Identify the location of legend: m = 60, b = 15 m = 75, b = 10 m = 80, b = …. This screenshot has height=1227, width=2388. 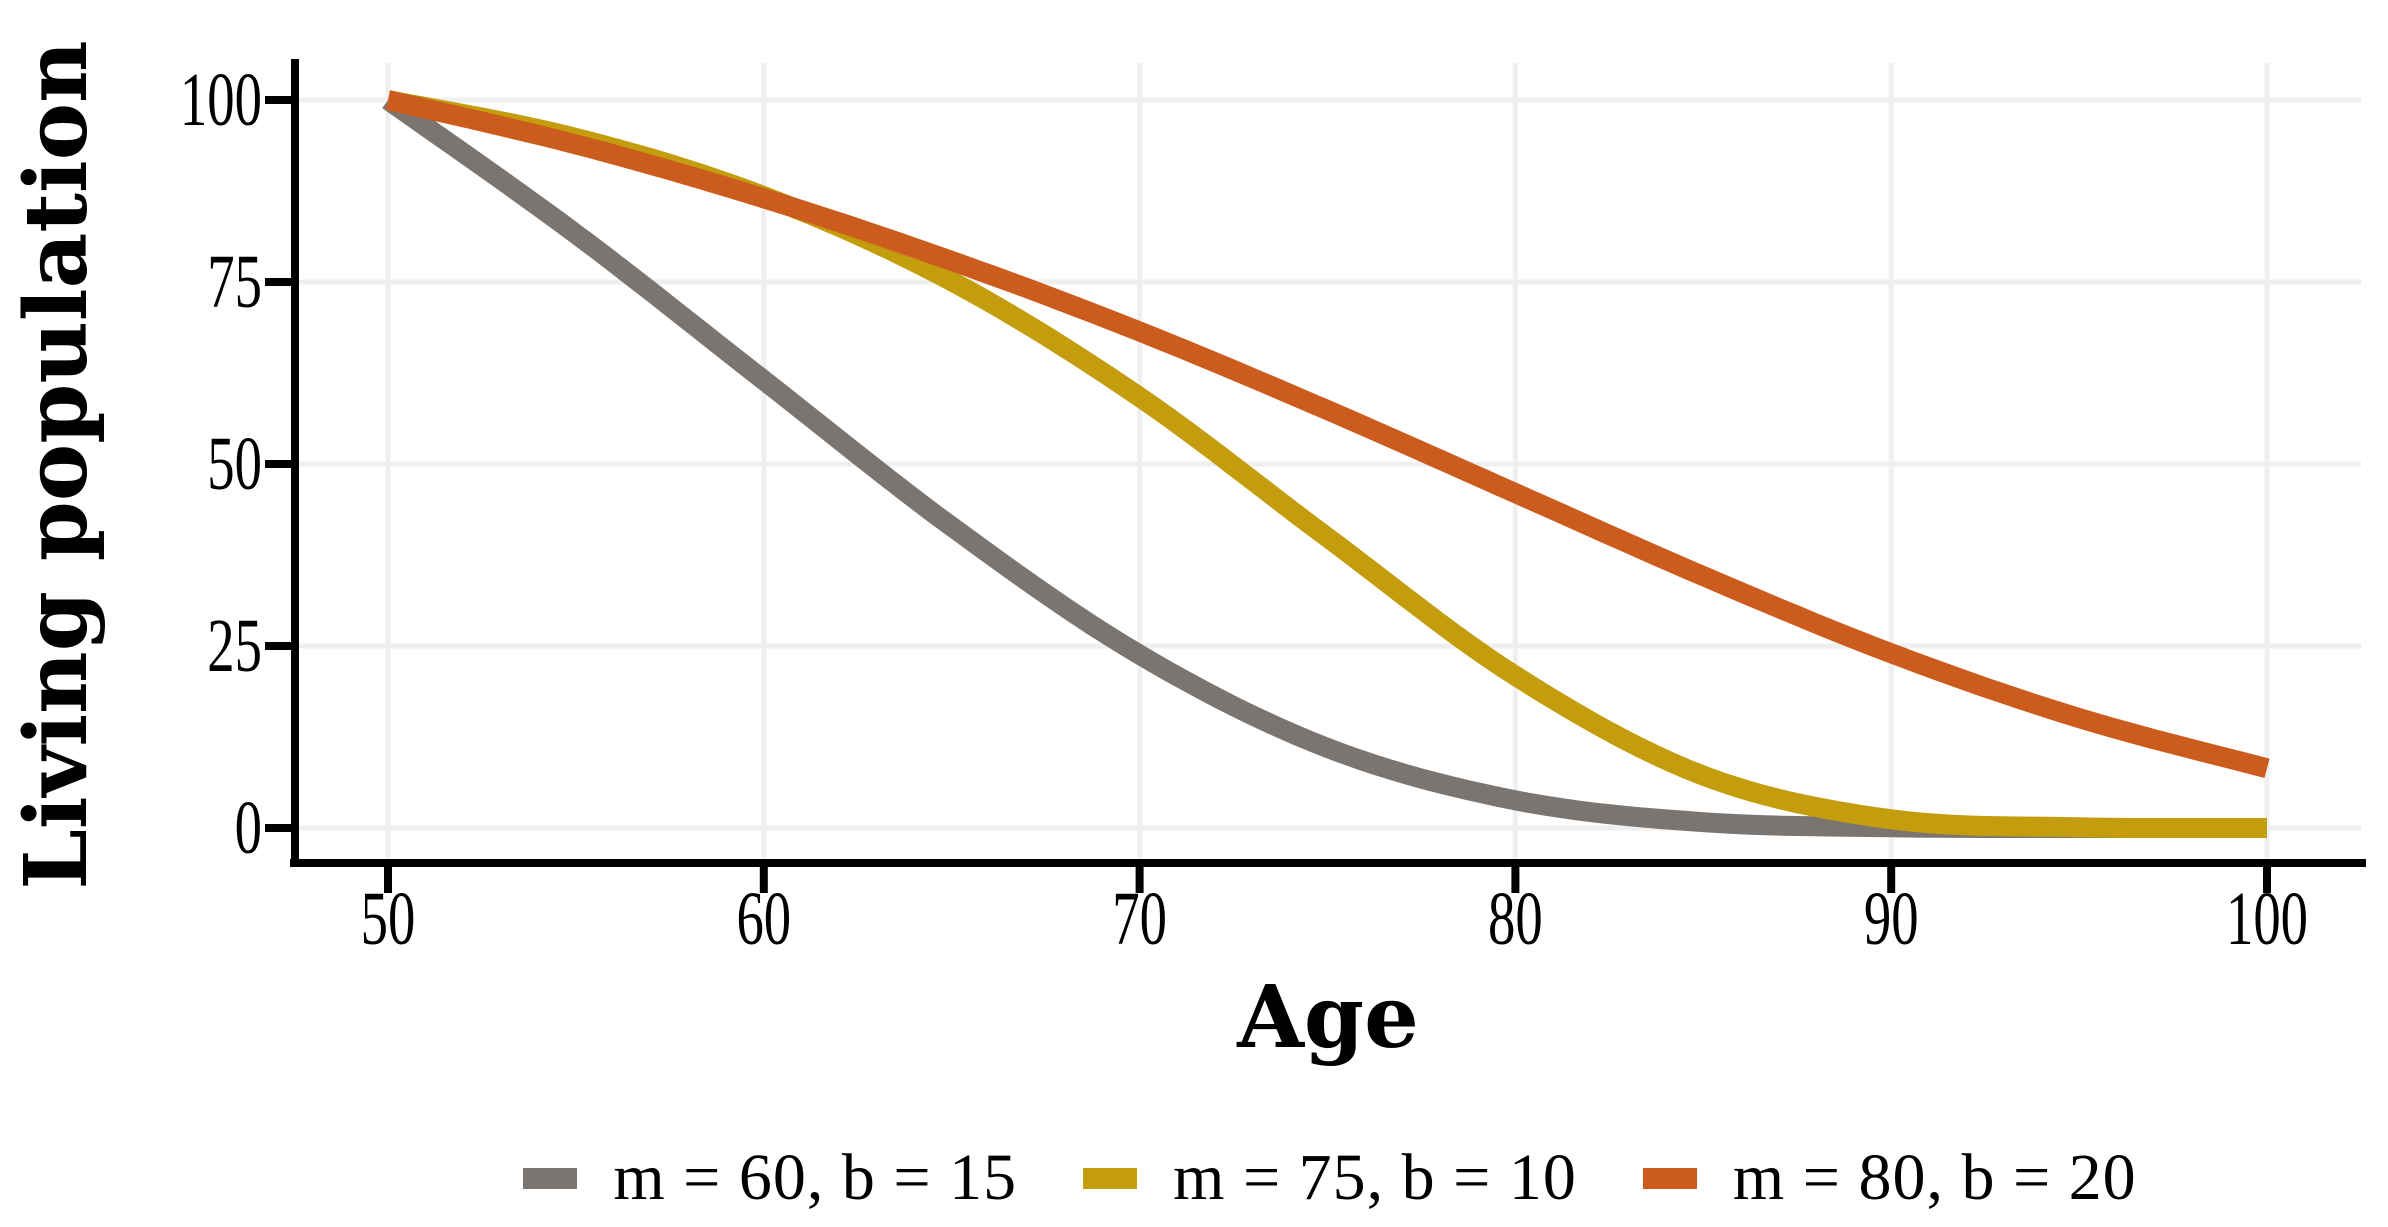
(1330, 1178).